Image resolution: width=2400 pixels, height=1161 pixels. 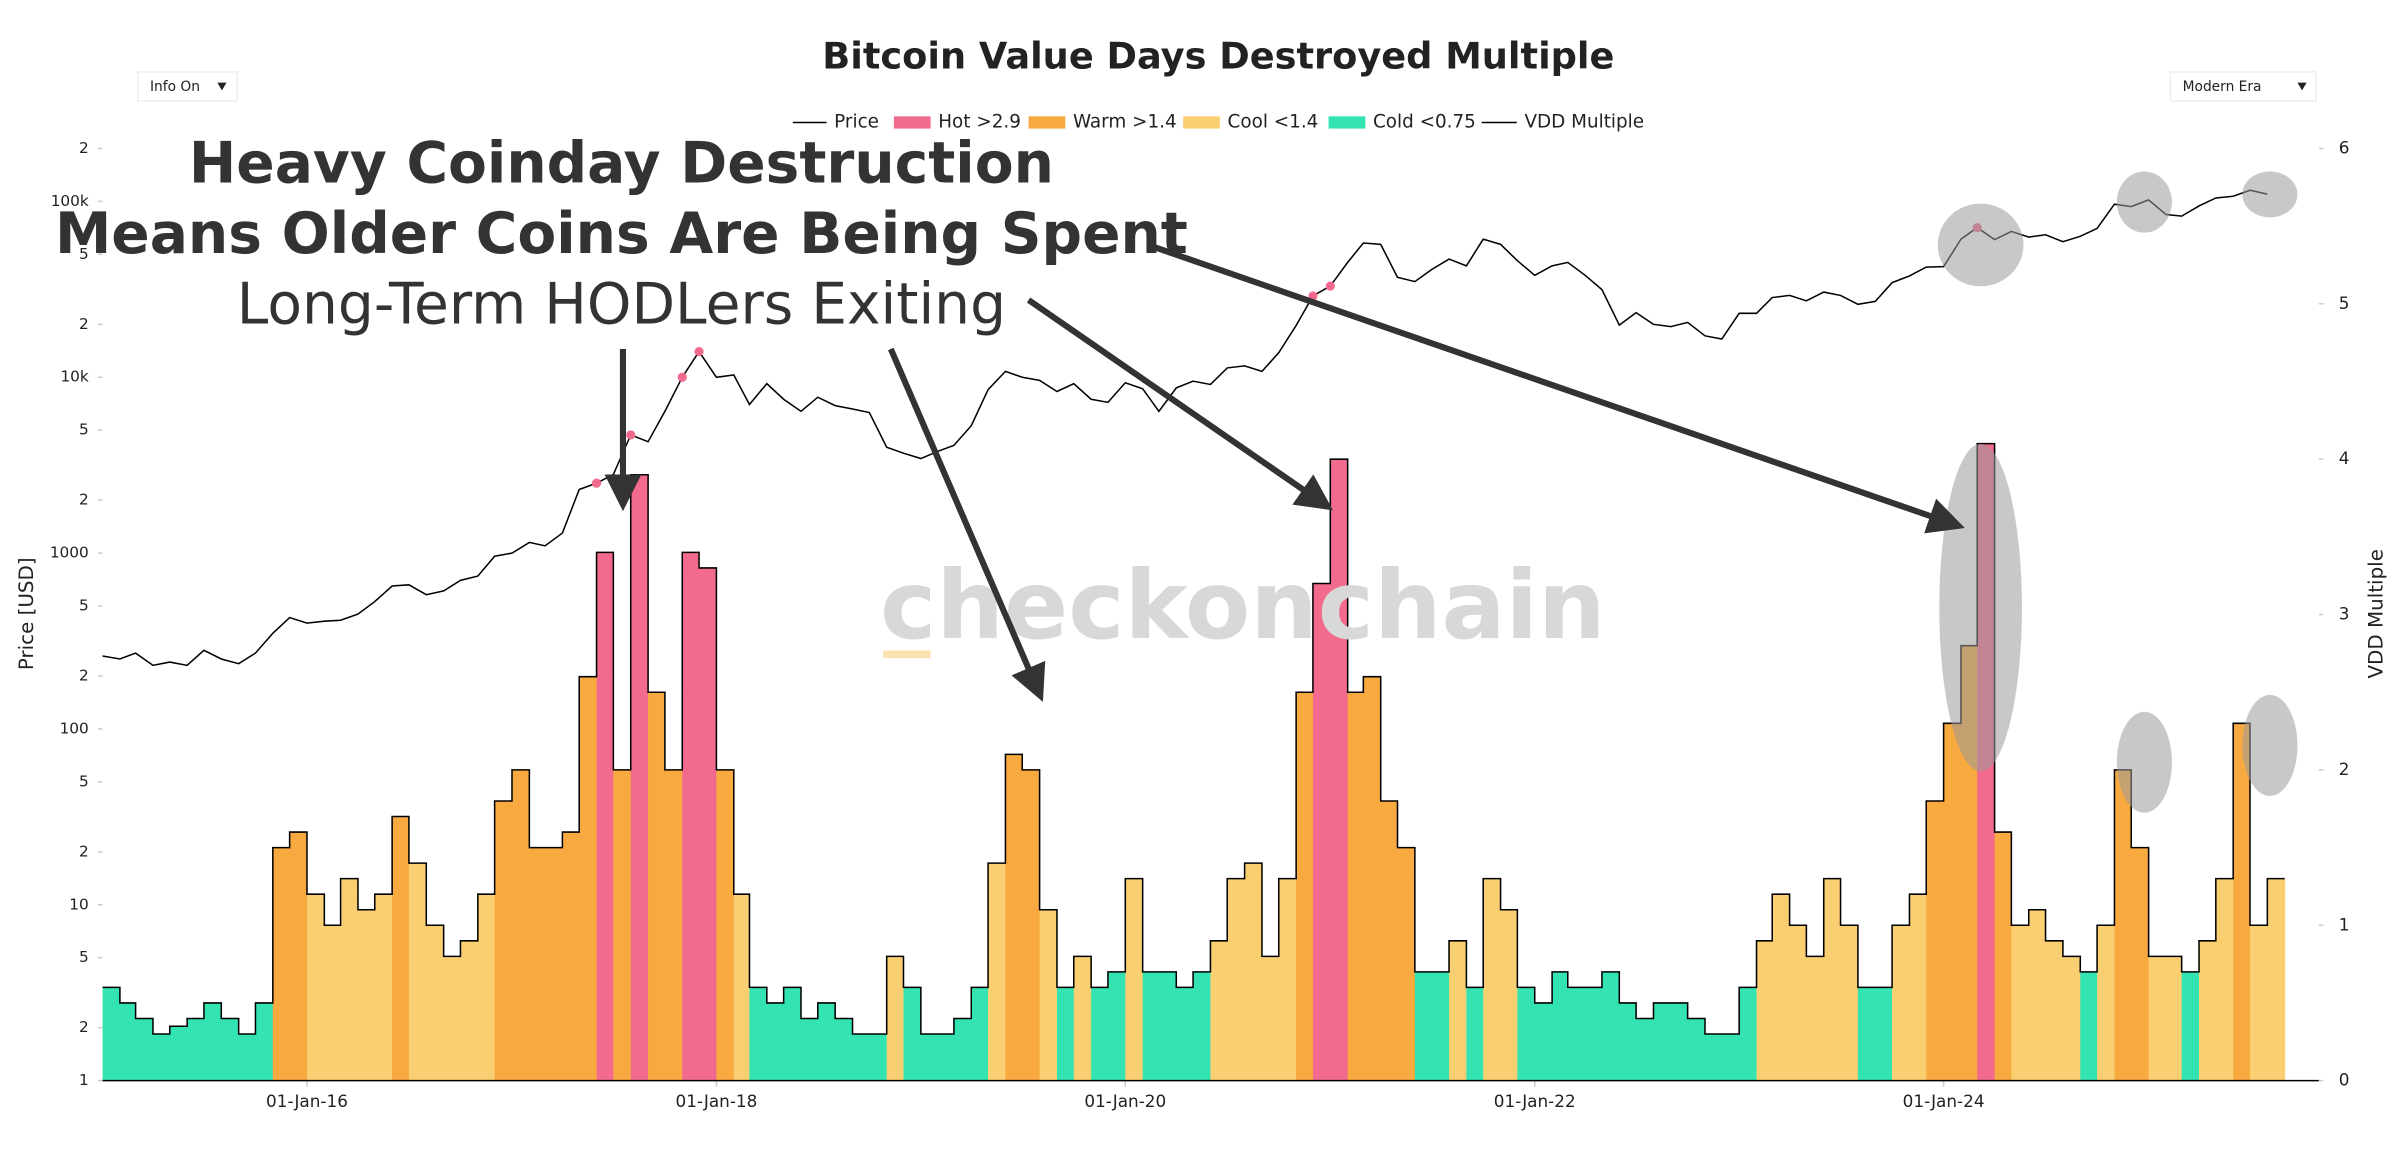 I want to click on dropdown-arrow, so click(x=222, y=86).